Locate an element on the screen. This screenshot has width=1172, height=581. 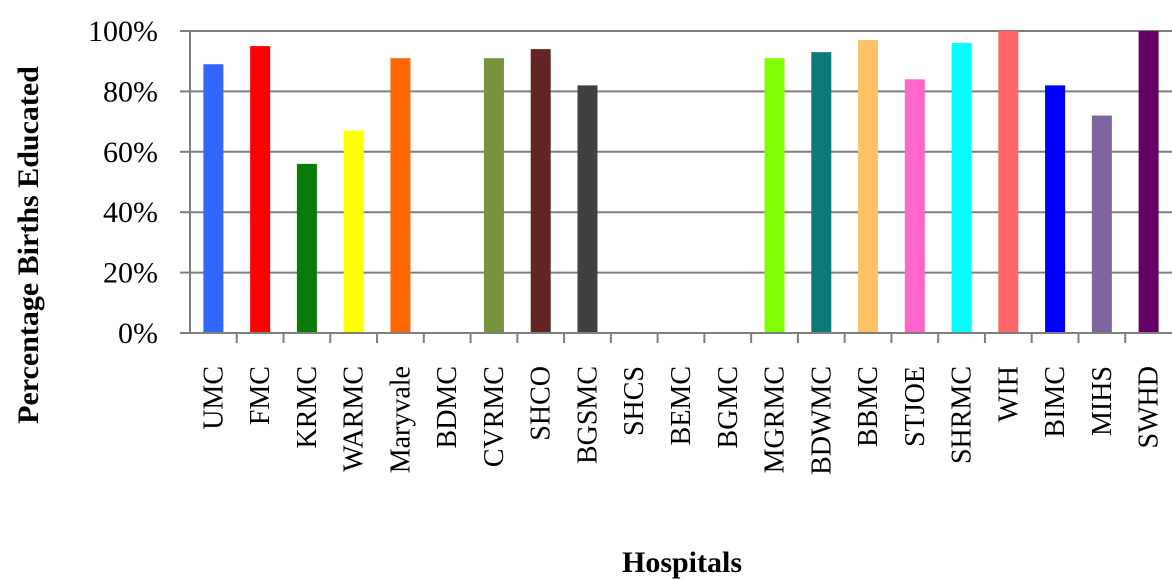
x-tick-label: BGMC is located at coordinates (728, 407).